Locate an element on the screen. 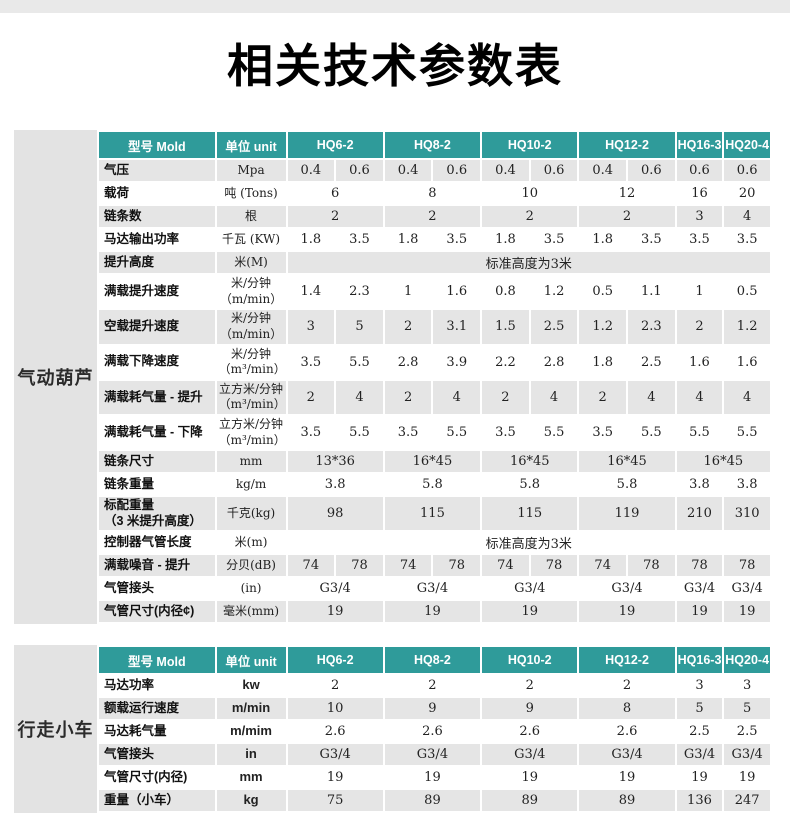 This screenshot has width=790, height=813. value-cell: 310 is located at coordinates (747, 514).